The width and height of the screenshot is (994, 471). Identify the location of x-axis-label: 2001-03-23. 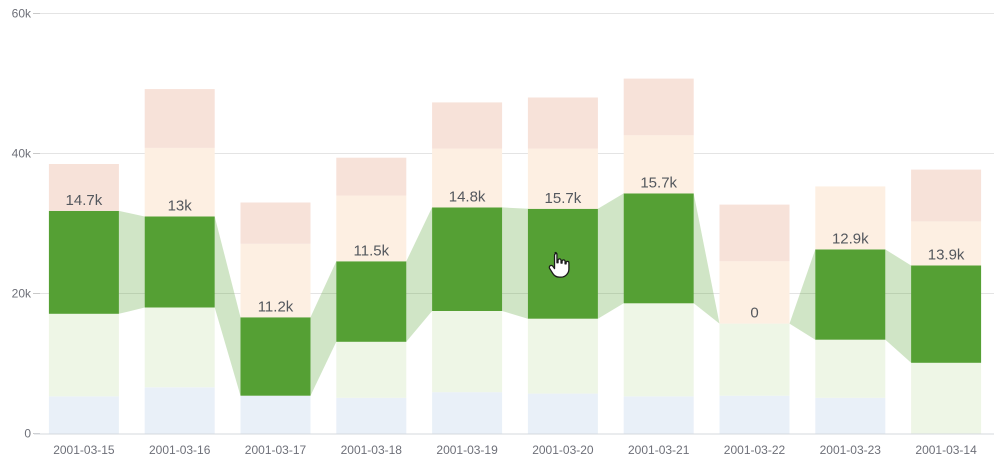
(851, 450).